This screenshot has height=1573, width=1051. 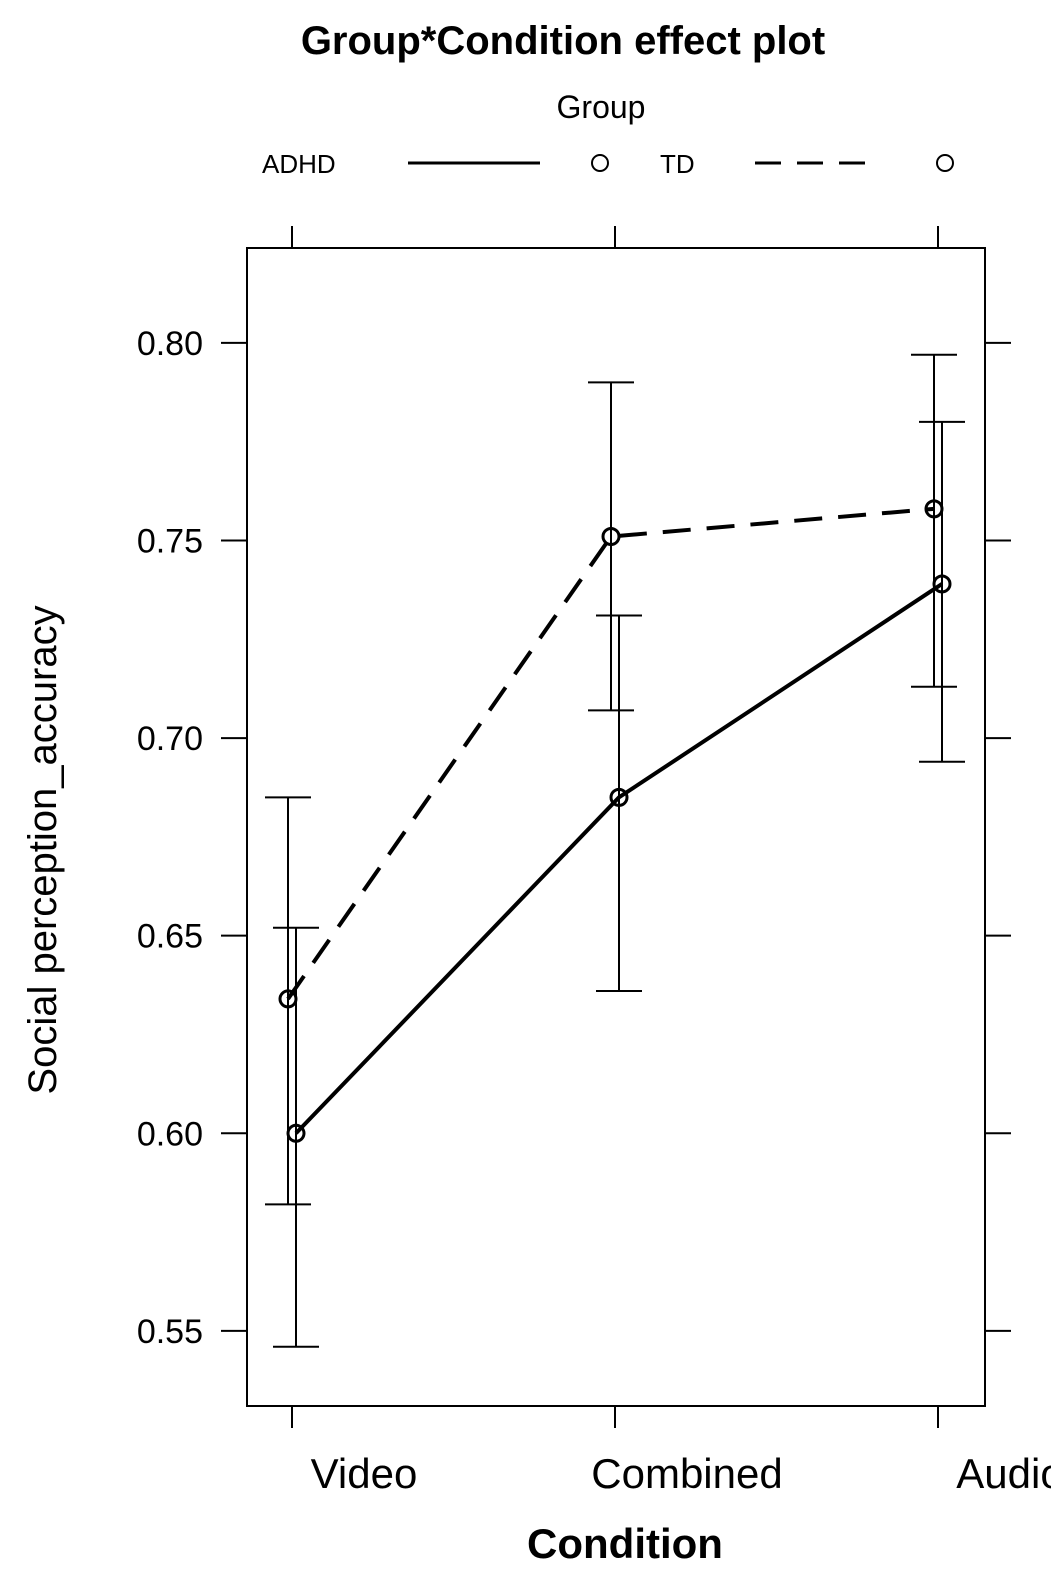 What do you see at coordinates (170, 937) in the screenshot?
I see `y-tick-label: 0.65` at bounding box center [170, 937].